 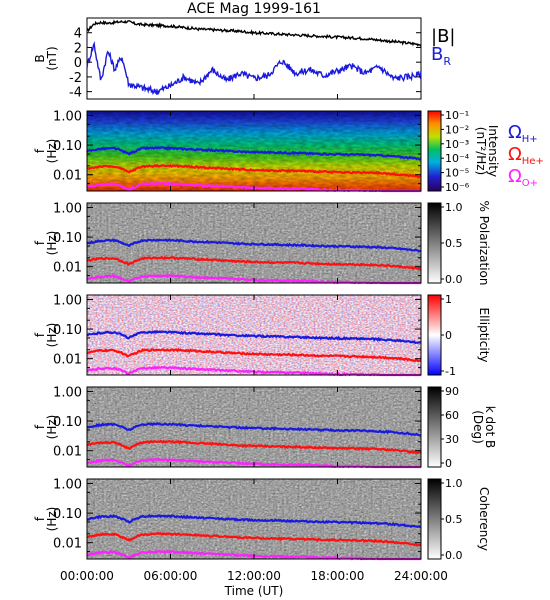 I want to click on panel-kdotb: 1.00 0.10 0.01 f(Hz) 90 60 30 0 k dot B(Deg), so click(x=265, y=427).